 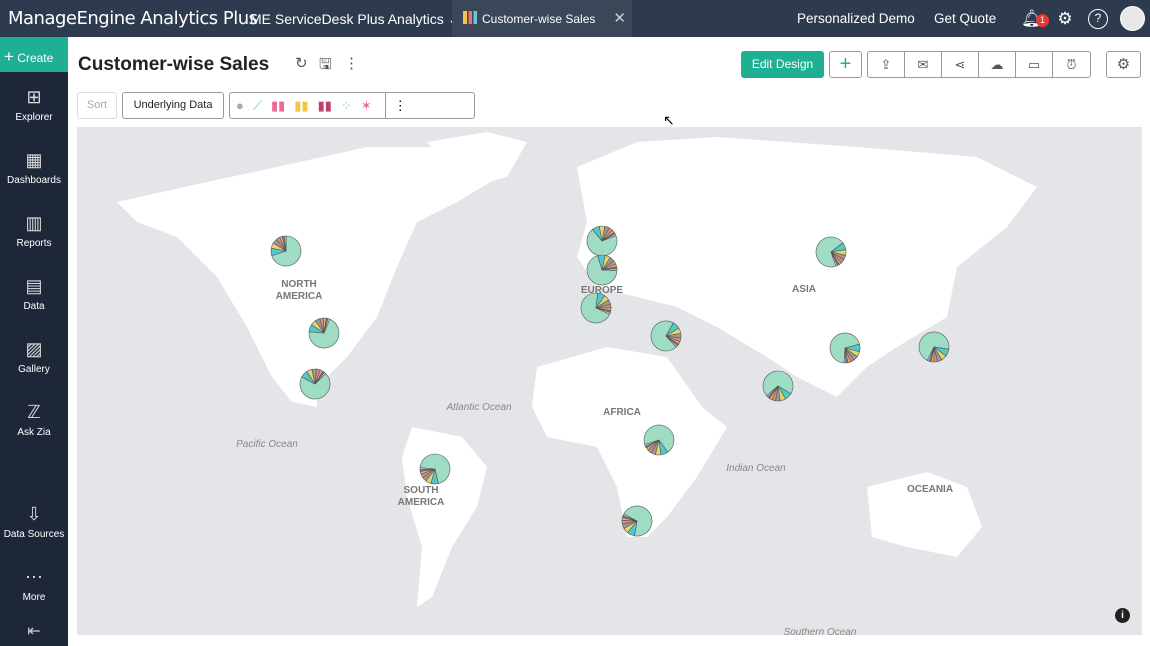 What do you see at coordinates (34, 522) in the screenshot?
I see `sidebar-item-data-sources: ⇩ Data Sources` at bounding box center [34, 522].